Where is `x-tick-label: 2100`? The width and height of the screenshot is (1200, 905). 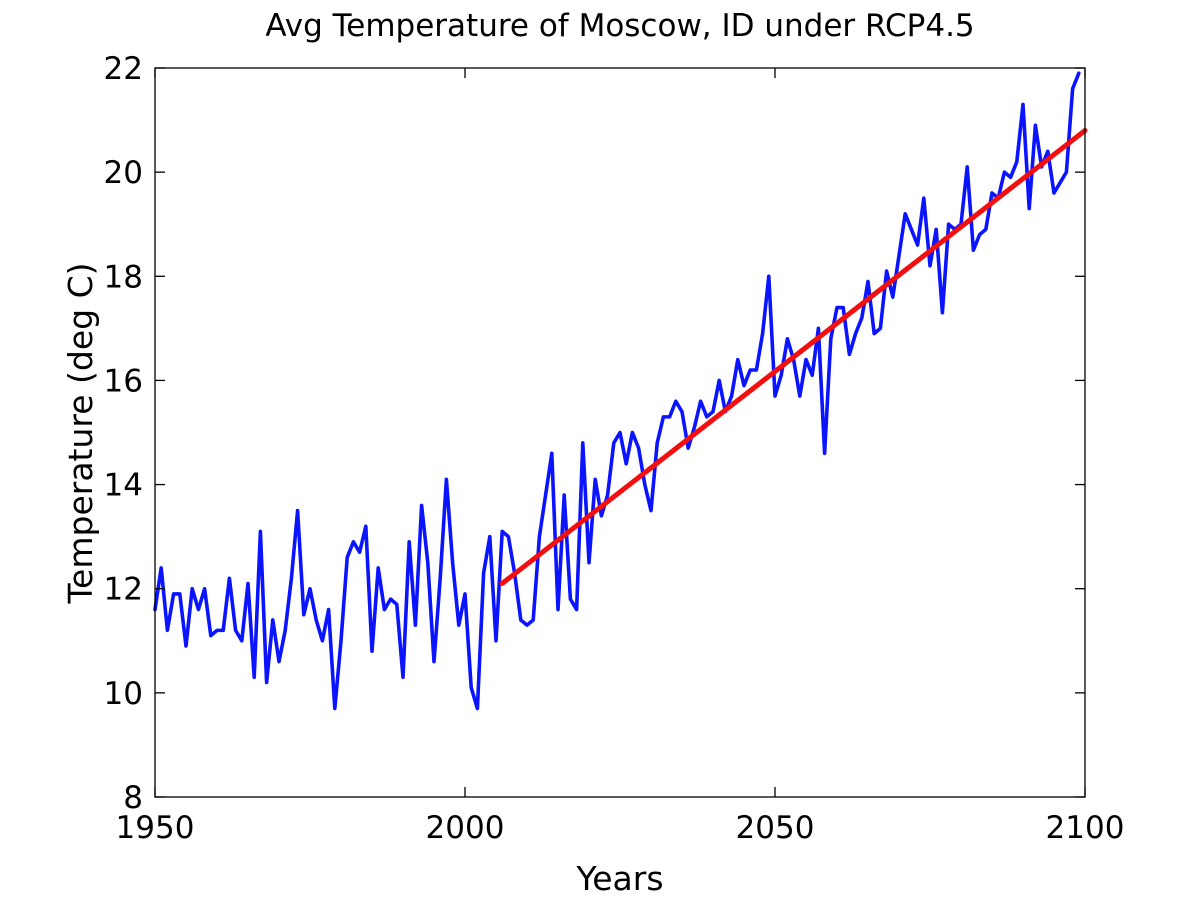
x-tick-label: 2100 is located at coordinates (1085, 828).